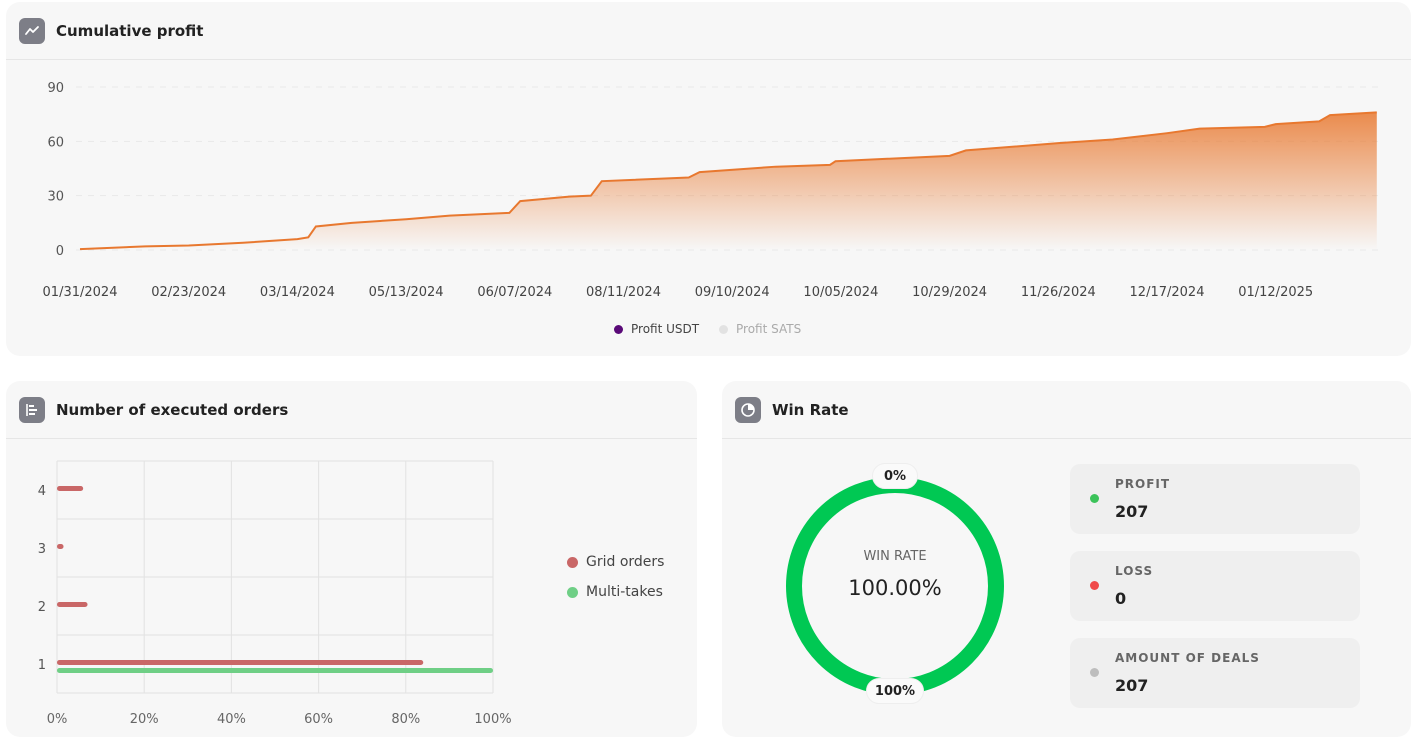  What do you see at coordinates (351, 410) in the screenshot?
I see `card-header: Number of executed orders` at bounding box center [351, 410].